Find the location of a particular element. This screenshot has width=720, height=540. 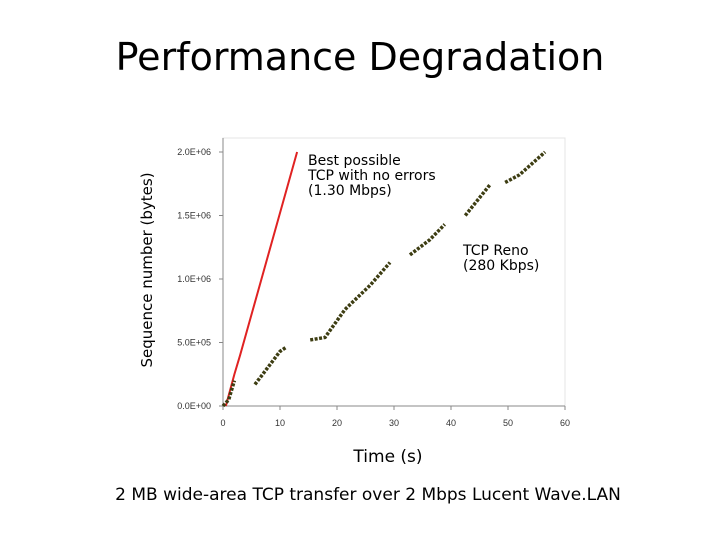

x-tick-label: 30 is located at coordinates (394, 423).